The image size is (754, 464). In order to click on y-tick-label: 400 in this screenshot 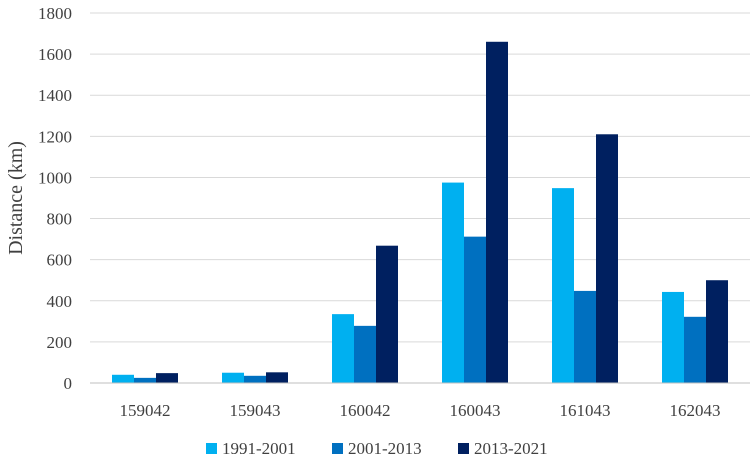, I will do `click(60, 301)`.